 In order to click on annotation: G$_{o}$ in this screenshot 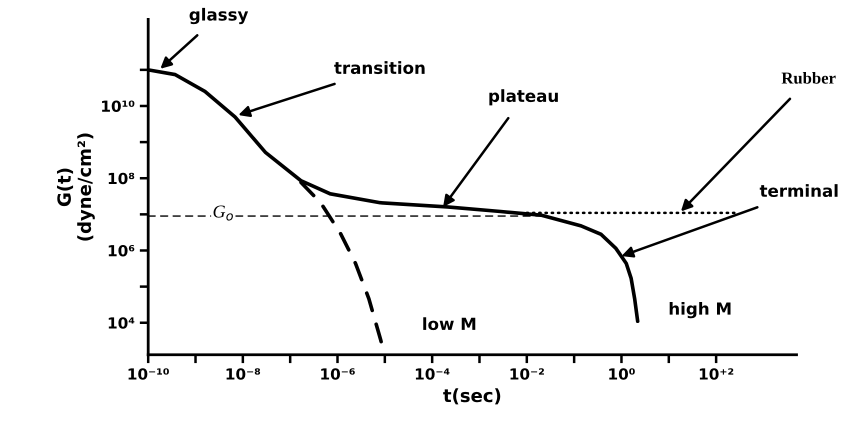, I will do `click(223, 213)`.